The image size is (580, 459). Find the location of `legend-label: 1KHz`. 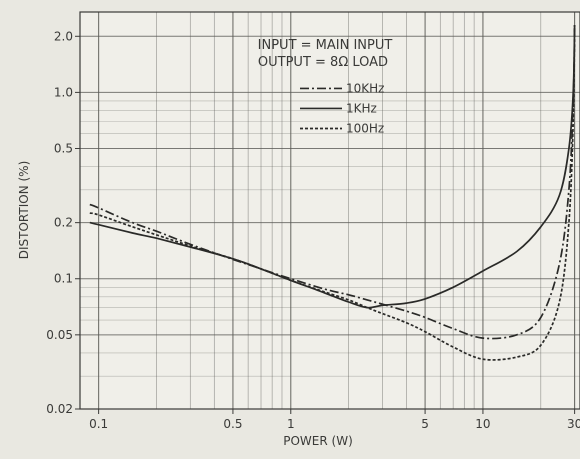

legend-label: 1KHz is located at coordinates (361, 108).